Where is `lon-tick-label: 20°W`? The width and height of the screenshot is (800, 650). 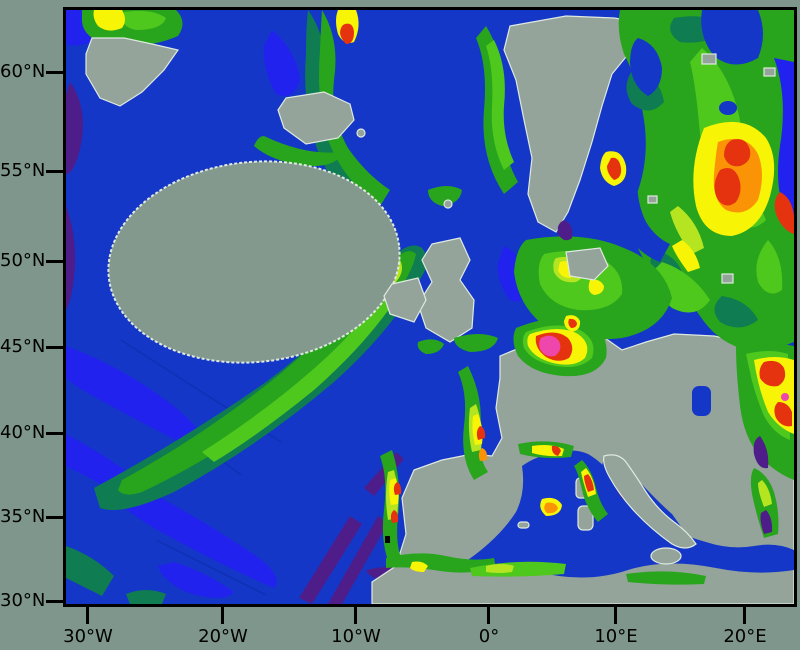
lon-tick-label: 20°W is located at coordinates (223, 636).